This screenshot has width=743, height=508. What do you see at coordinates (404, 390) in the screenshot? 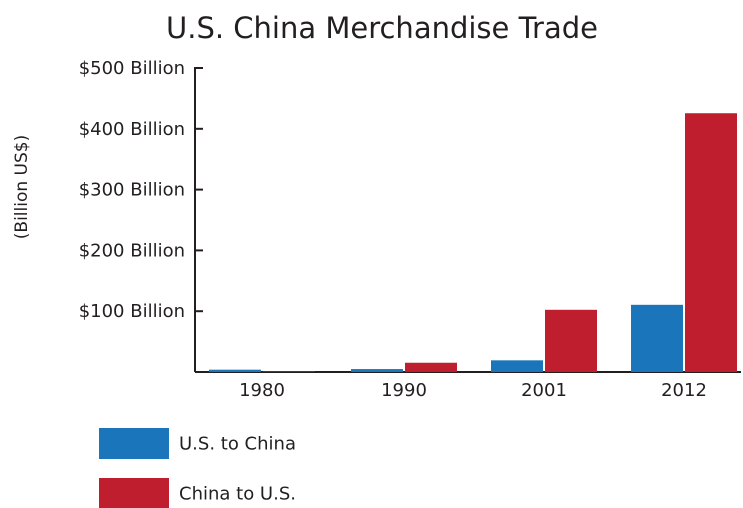
I see `x-tick-label: 1990` at bounding box center [404, 390].